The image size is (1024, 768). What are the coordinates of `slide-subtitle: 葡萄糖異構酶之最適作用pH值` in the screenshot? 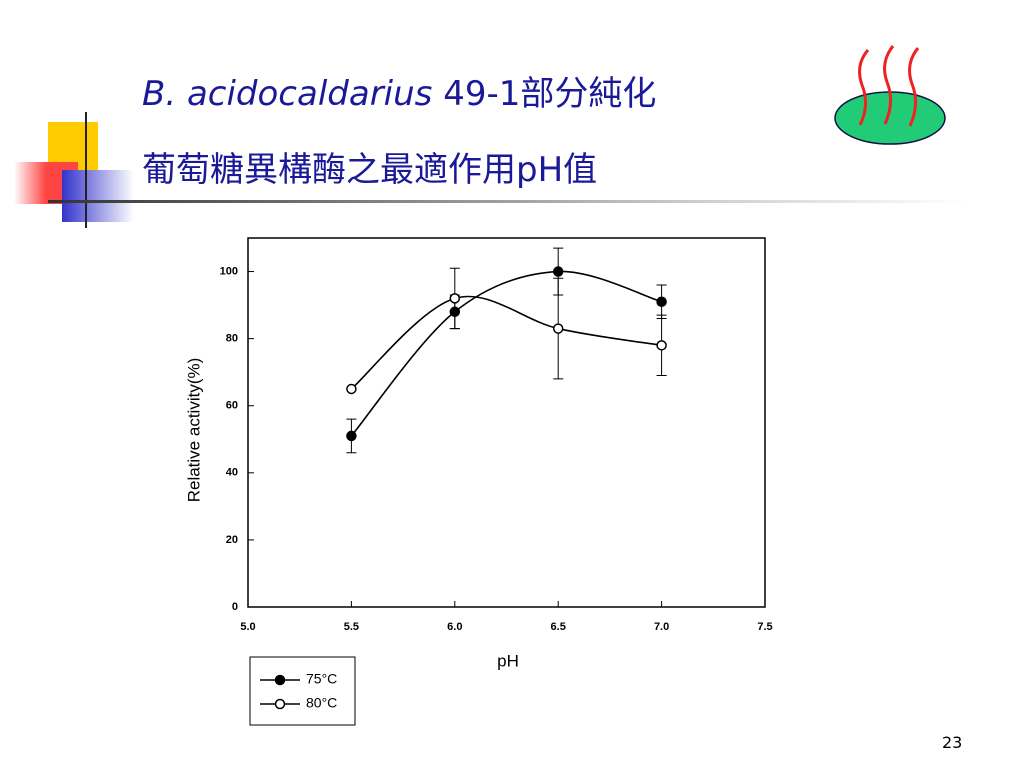 It's located at (370, 170).